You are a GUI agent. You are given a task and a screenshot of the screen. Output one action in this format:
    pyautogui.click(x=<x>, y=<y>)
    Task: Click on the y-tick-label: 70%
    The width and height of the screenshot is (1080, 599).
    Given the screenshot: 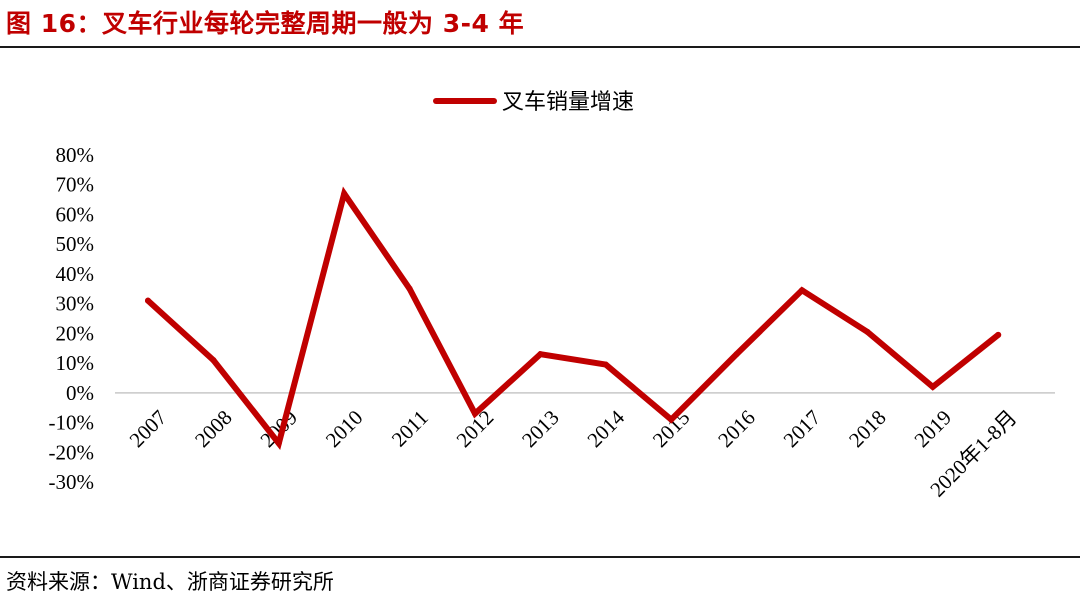 What is the action you would take?
    pyautogui.click(x=75, y=185)
    